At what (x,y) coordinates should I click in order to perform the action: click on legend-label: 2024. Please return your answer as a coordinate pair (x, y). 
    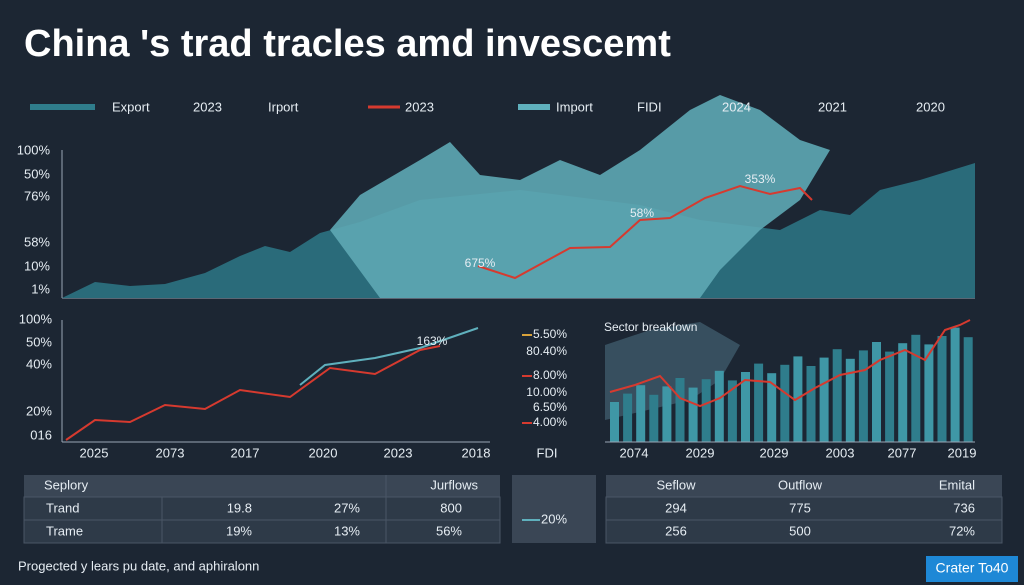
    Looking at the image, I should click on (736, 106).